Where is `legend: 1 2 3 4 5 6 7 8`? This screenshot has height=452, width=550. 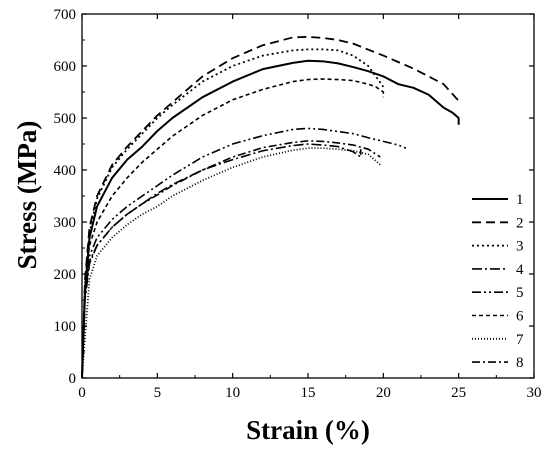
legend: 1 2 3 4 5 6 7 8 is located at coordinates (498, 281).